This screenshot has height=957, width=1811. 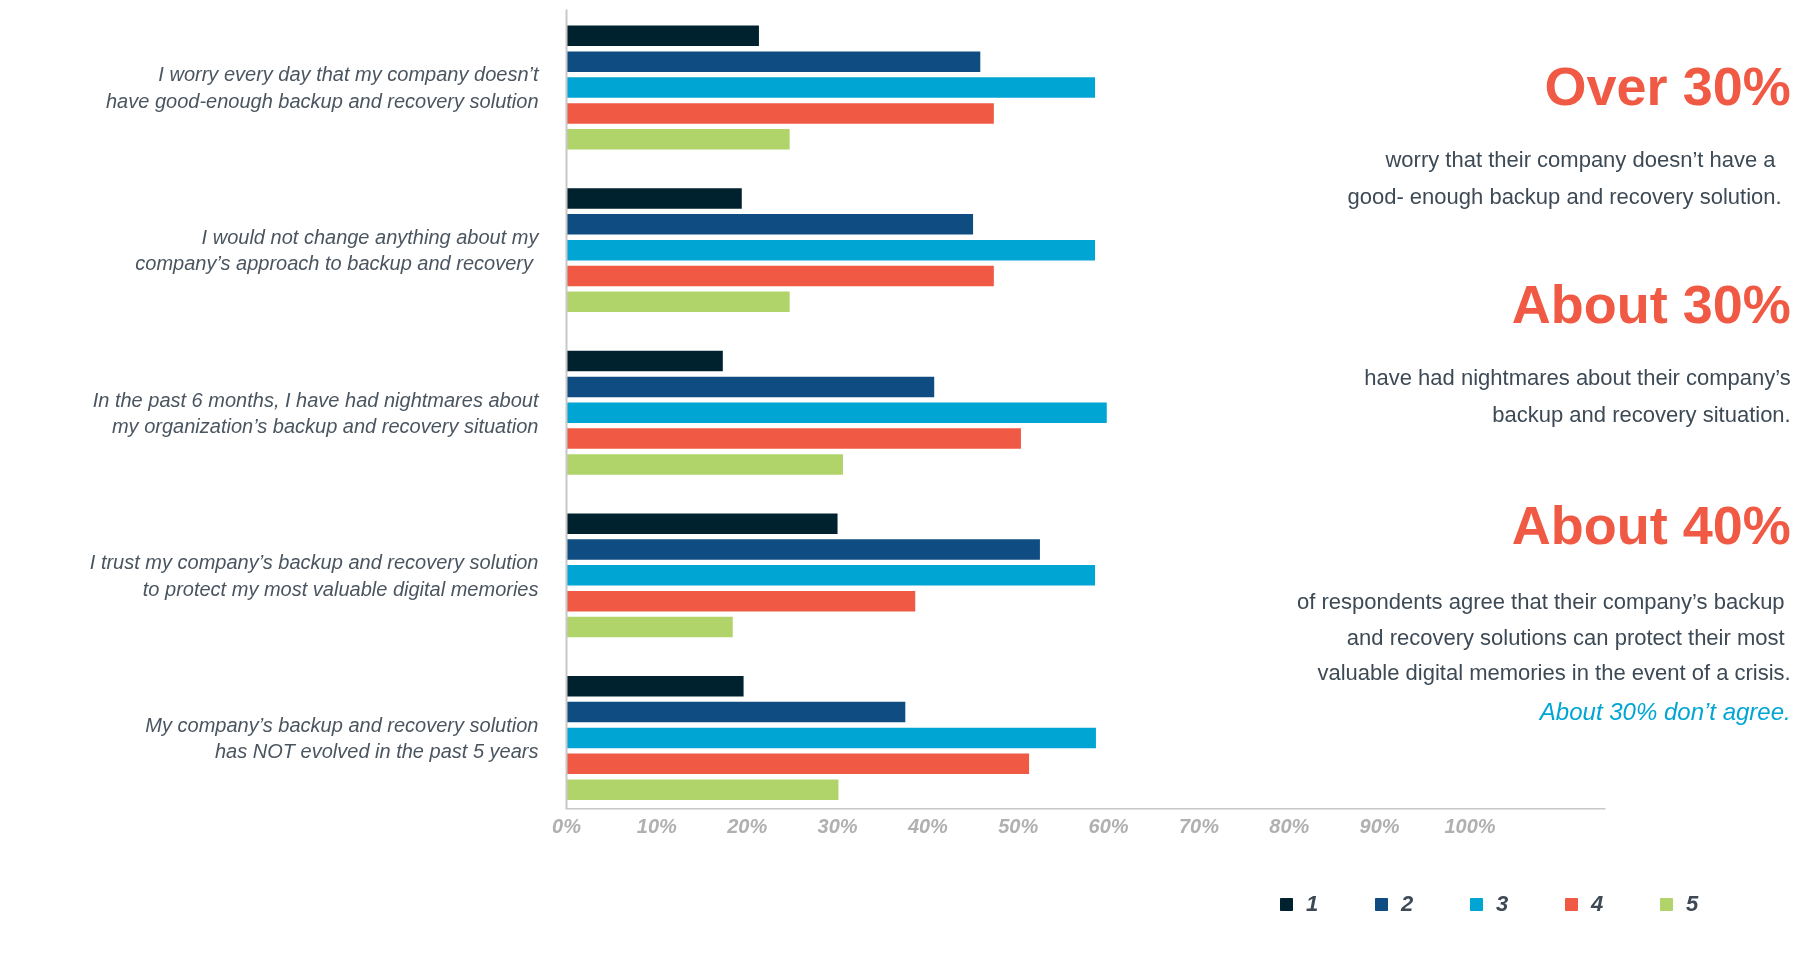 What do you see at coordinates (314, 575) in the screenshot?
I see `y-tick-label: I trust my company’s backup and recovery solution to protect my most valuable digital memories` at bounding box center [314, 575].